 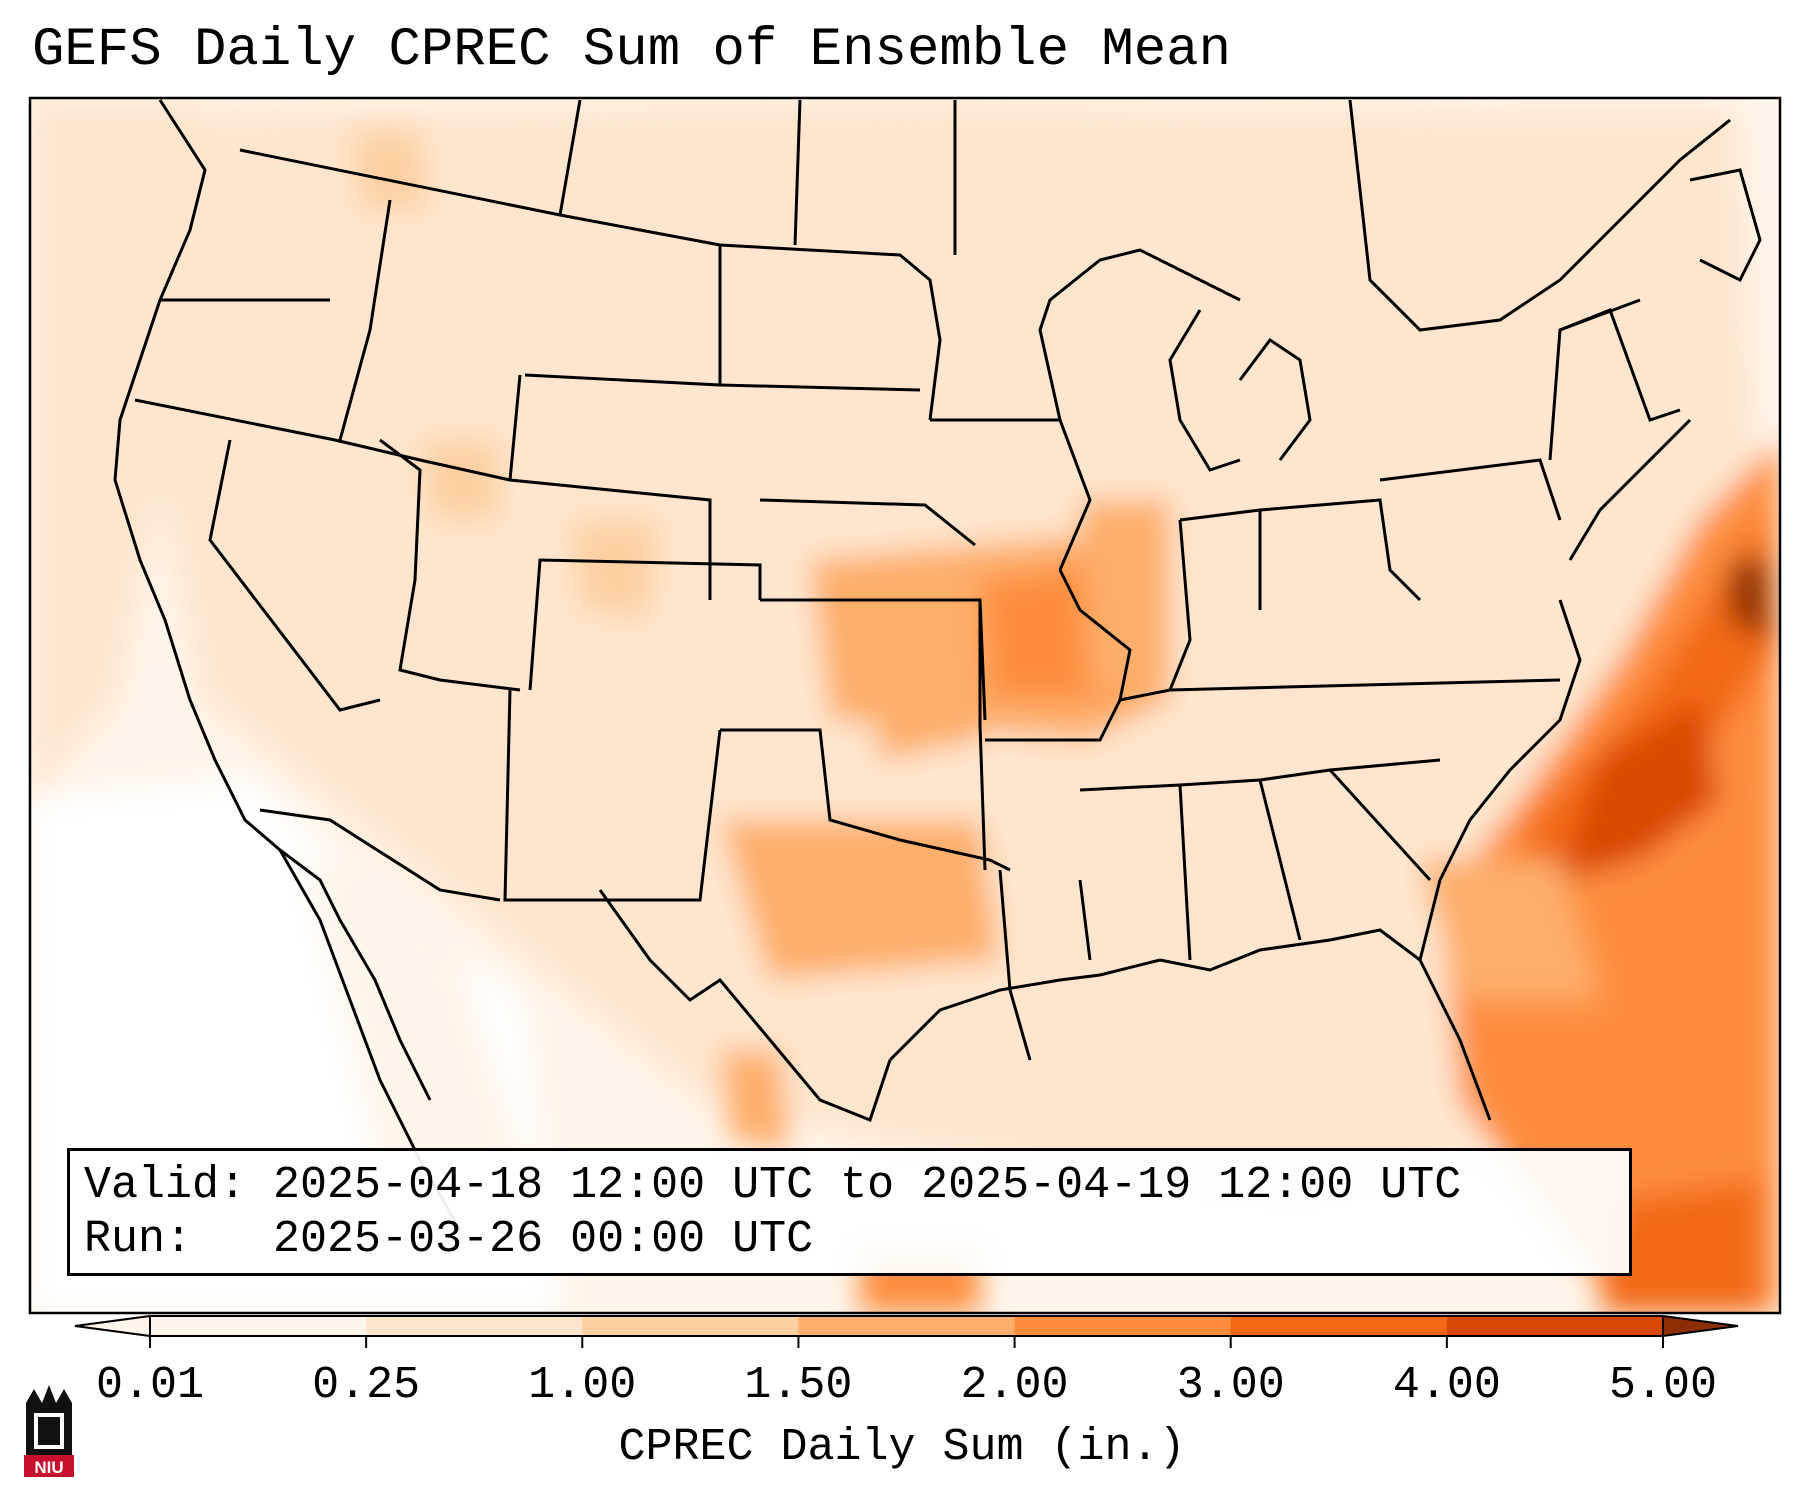 What do you see at coordinates (1446, 1385) in the screenshot?
I see `colorbar-tick-label: 4.00` at bounding box center [1446, 1385].